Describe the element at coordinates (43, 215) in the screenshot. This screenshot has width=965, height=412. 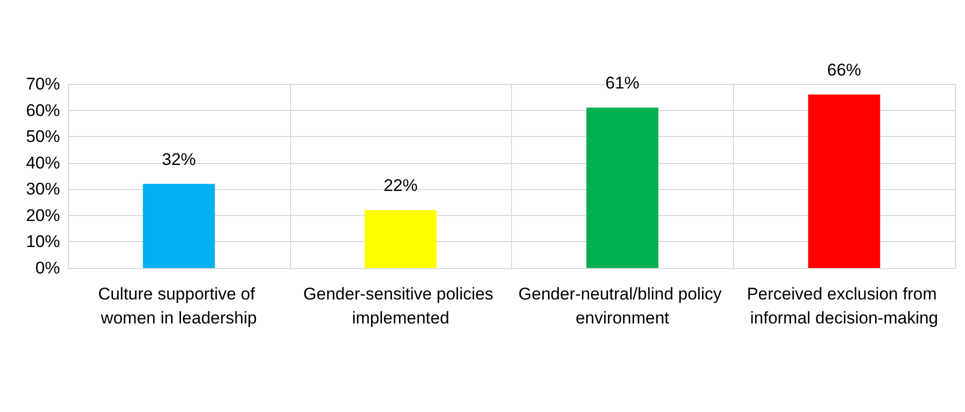
I see `y-tick-label: 20%` at that location.